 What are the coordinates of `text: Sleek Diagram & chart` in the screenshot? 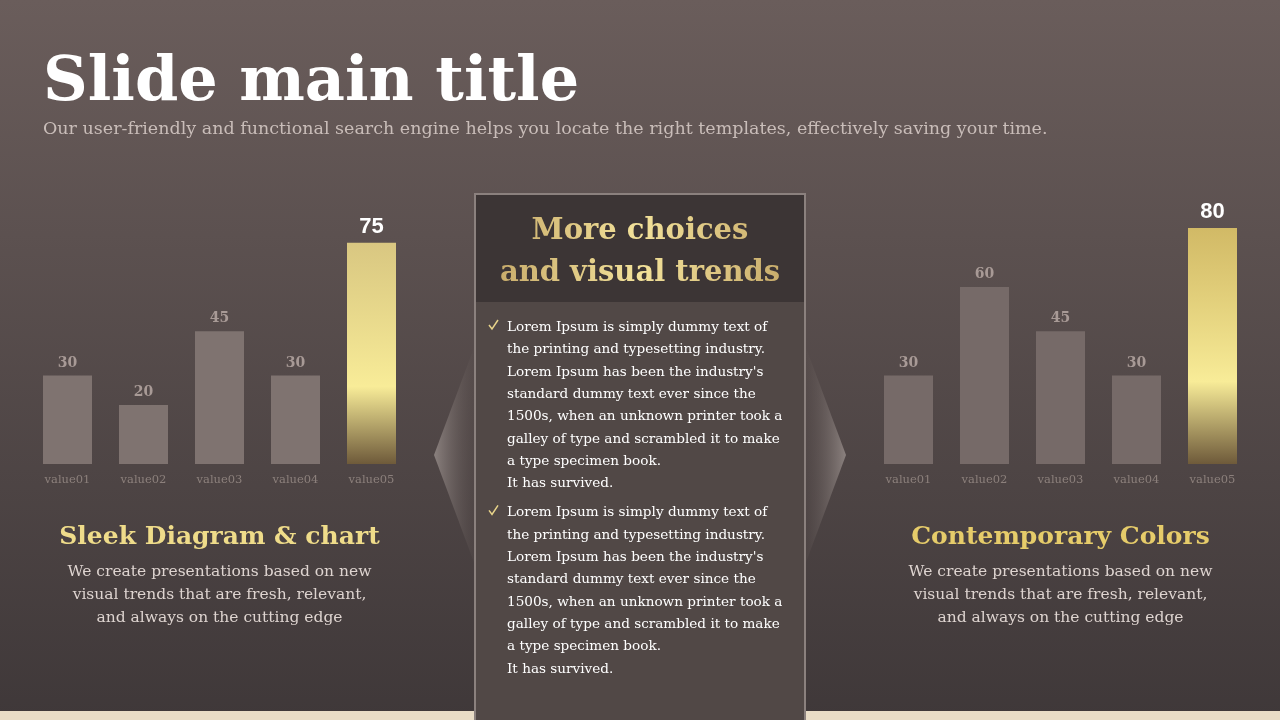 It's located at (220, 535).